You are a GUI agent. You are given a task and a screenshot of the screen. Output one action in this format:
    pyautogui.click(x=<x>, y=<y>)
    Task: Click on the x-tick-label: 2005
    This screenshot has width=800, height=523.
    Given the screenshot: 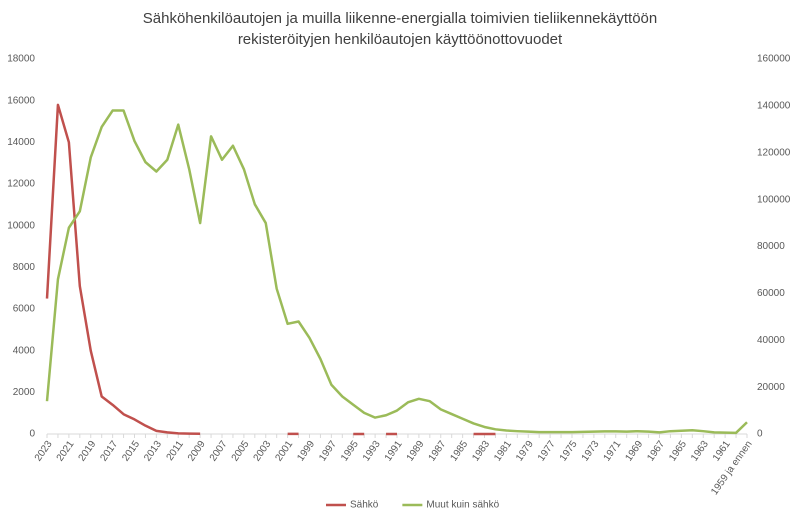 What is the action you would take?
    pyautogui.click(x=241, y=451)
    